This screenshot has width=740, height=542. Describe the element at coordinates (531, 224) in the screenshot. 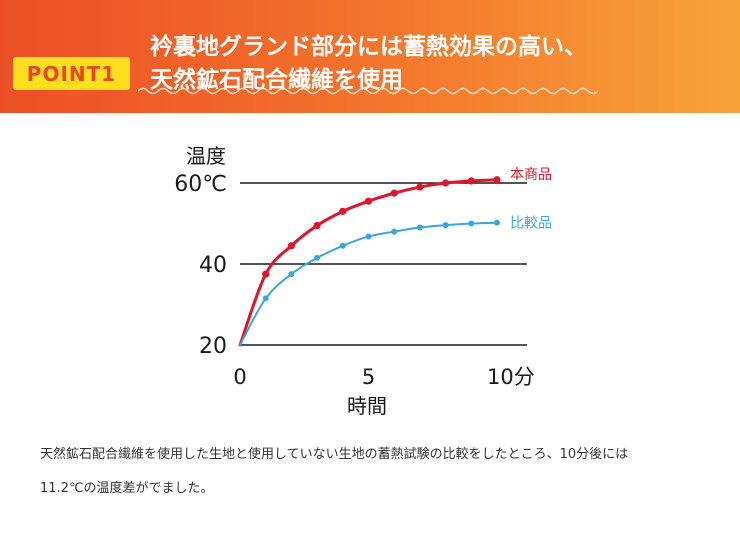

I see `series-label-comparison: 比較品` at that location.